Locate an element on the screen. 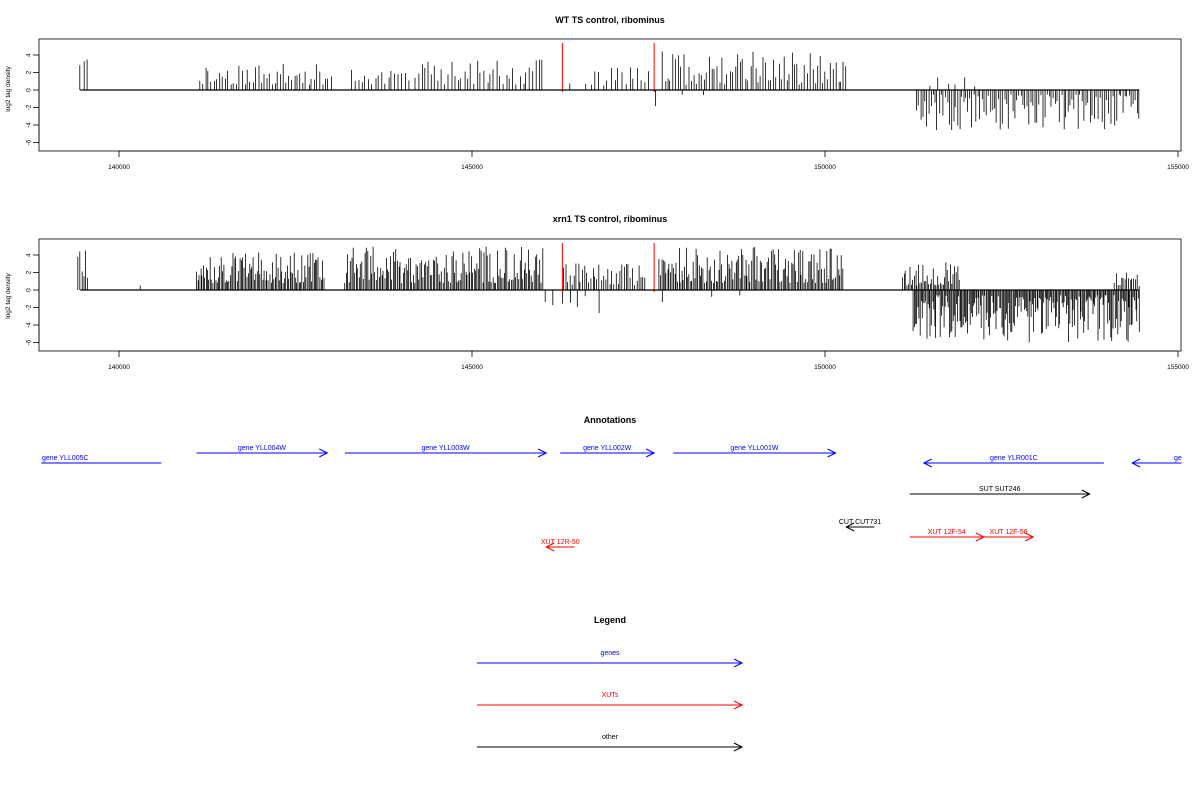 Image resolution: width=1200 pixels, height=805 pixels. legend-label: XUTs is located at coordinates (610, 695).